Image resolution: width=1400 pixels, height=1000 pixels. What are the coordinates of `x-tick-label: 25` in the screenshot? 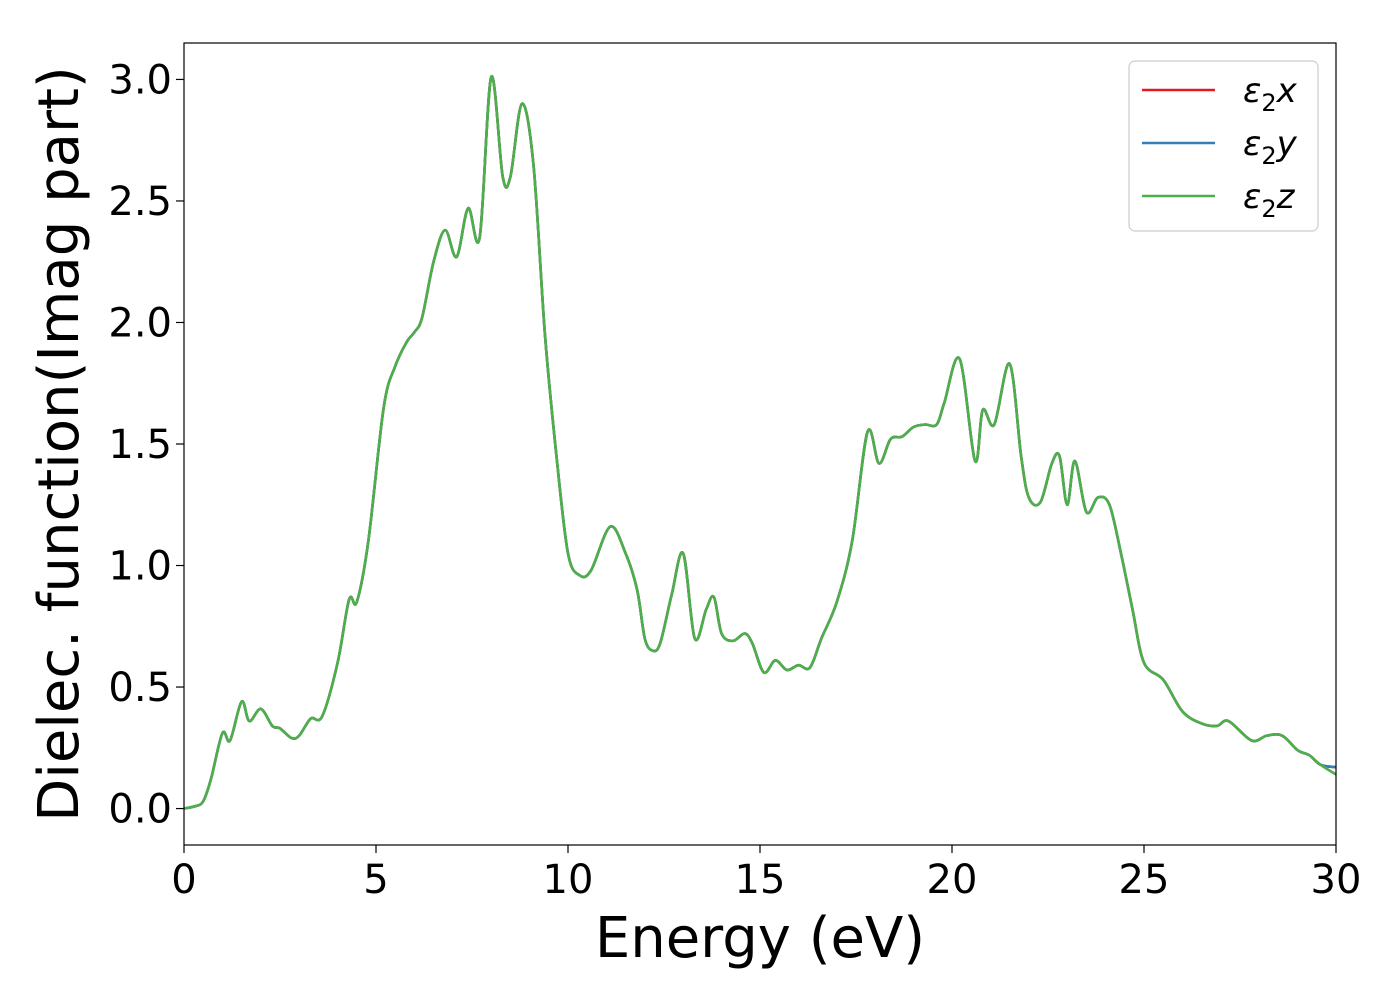 It's located at (1144, 880).